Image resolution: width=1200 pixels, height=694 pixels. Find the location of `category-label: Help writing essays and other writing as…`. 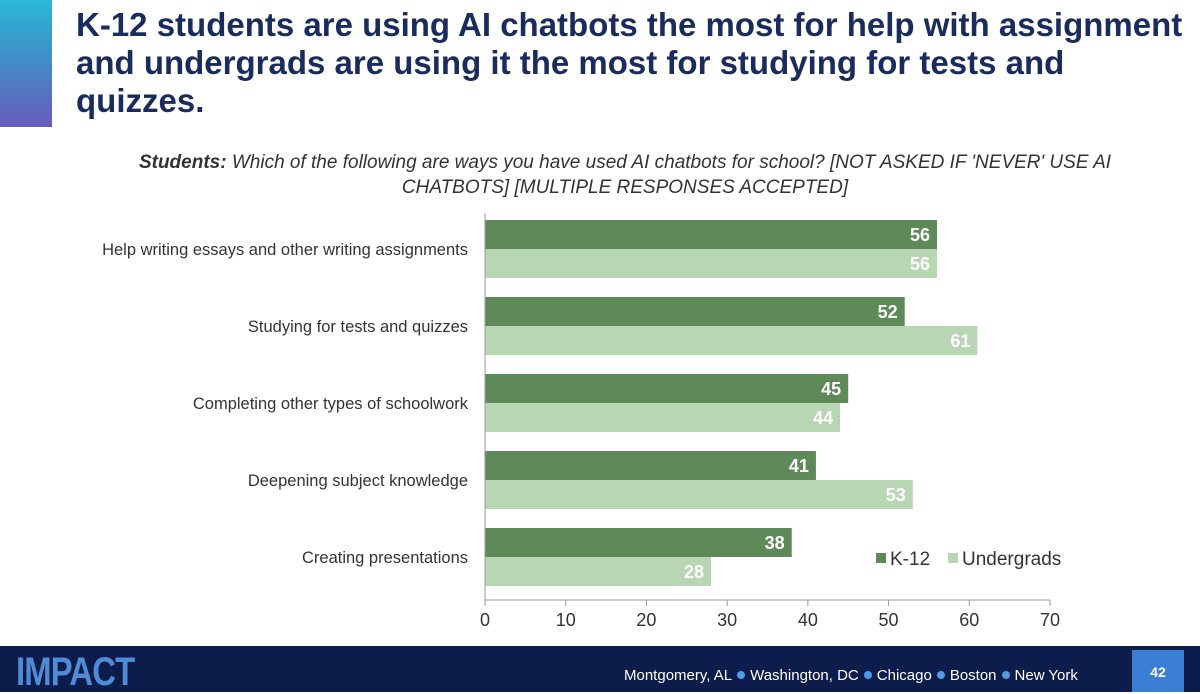

category-label: Help writing essays and other writing as… is located at coordinates (285, 250).